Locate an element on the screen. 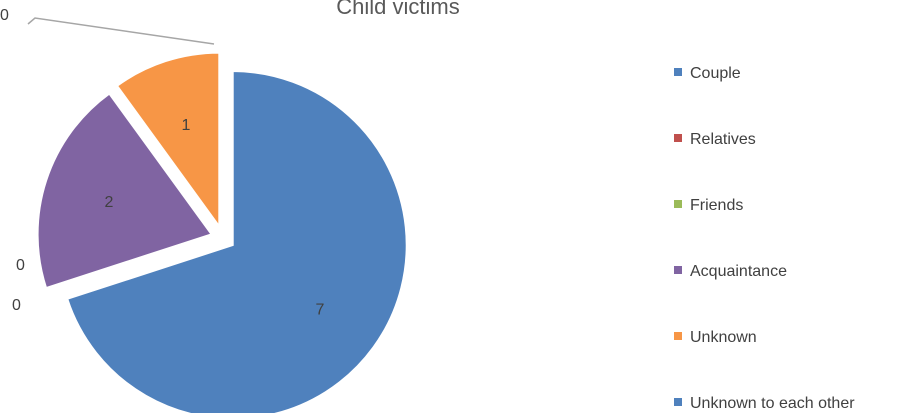 The image size is (922, 413). legend-label-friends: Friends is located at coordinates (716, 205).